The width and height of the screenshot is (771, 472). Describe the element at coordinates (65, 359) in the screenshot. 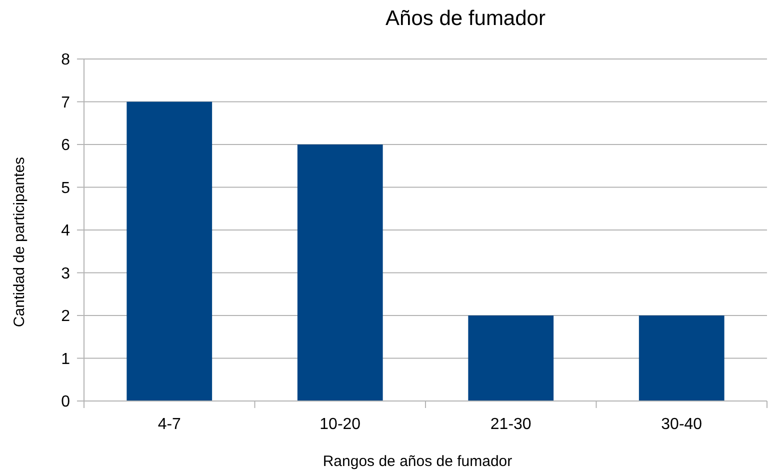

I see `y-tick-label: 1` at that location.